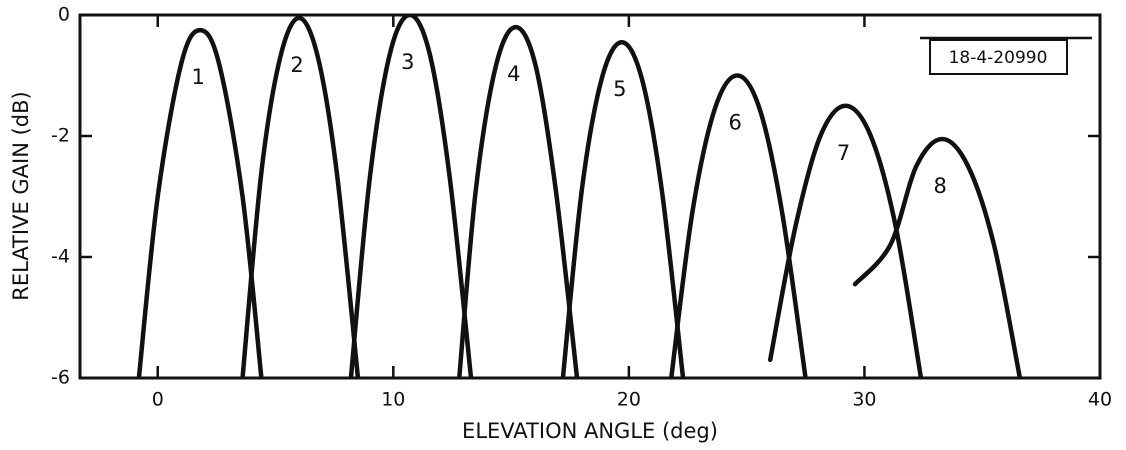  Describe the element at coordinates (1100, 400) in the screenshot. I see `x-tick-label: 40` at that location.